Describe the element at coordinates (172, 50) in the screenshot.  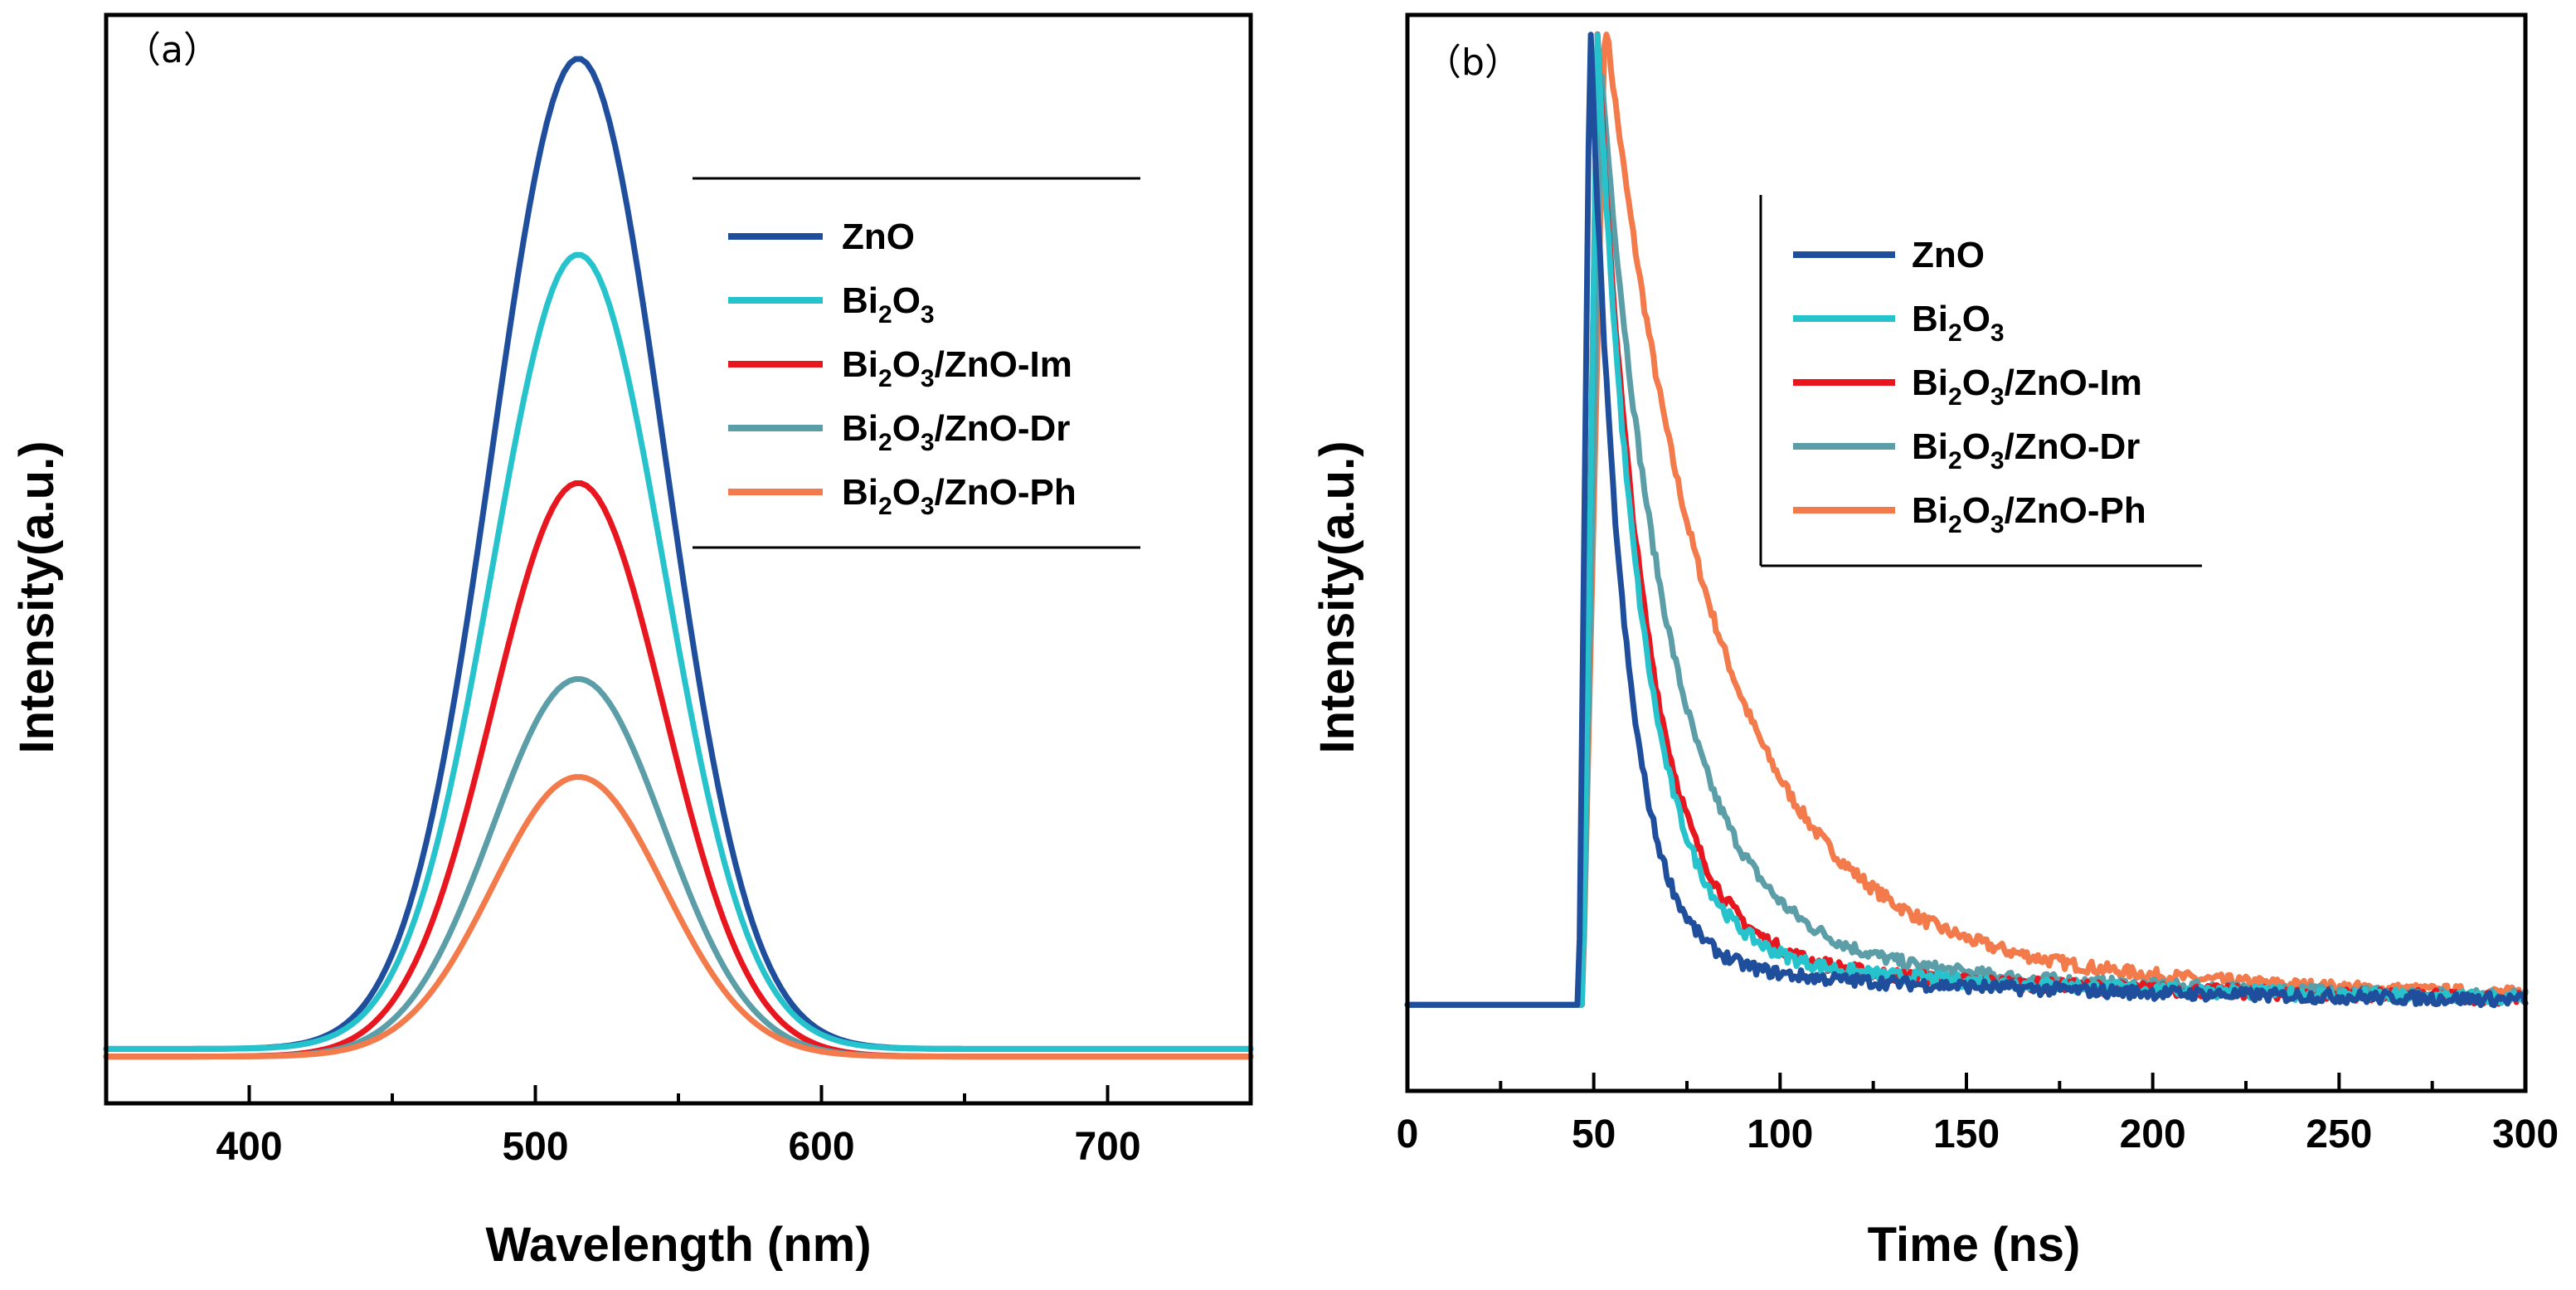
I see `panel-a-label: （a）` at that location.